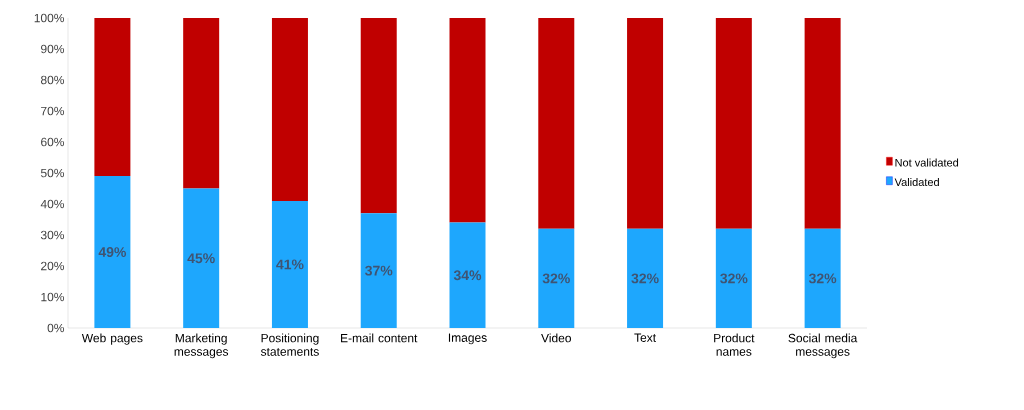 Image resolution: width=1024 pixels, height=410 pixels. Describe the element at coordinates (556, 338) in the screenshot. I see `x-tick-label: Video` at that location.